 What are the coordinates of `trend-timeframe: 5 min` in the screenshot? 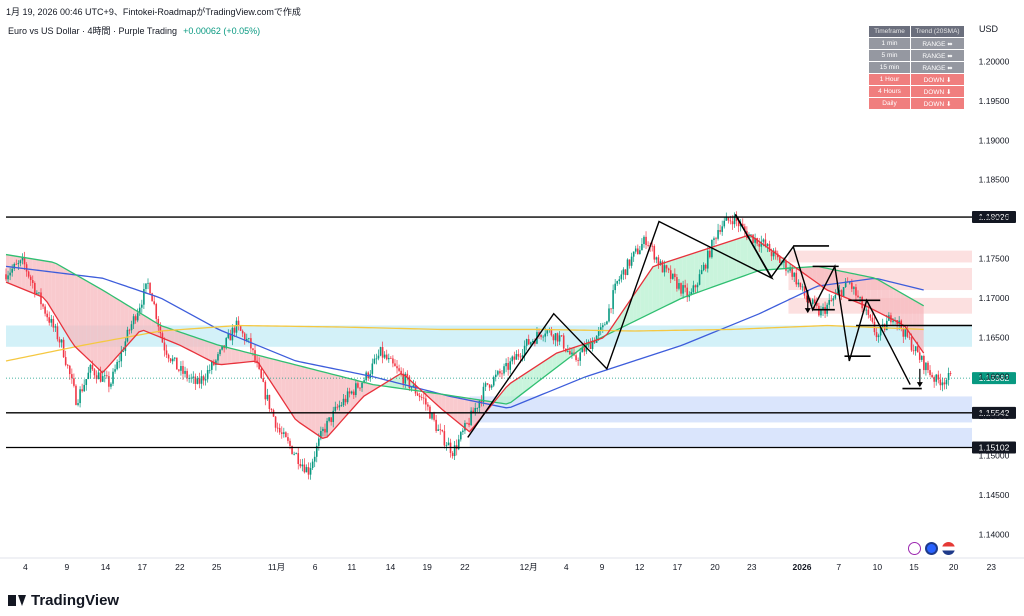 It's located at (889, 55).